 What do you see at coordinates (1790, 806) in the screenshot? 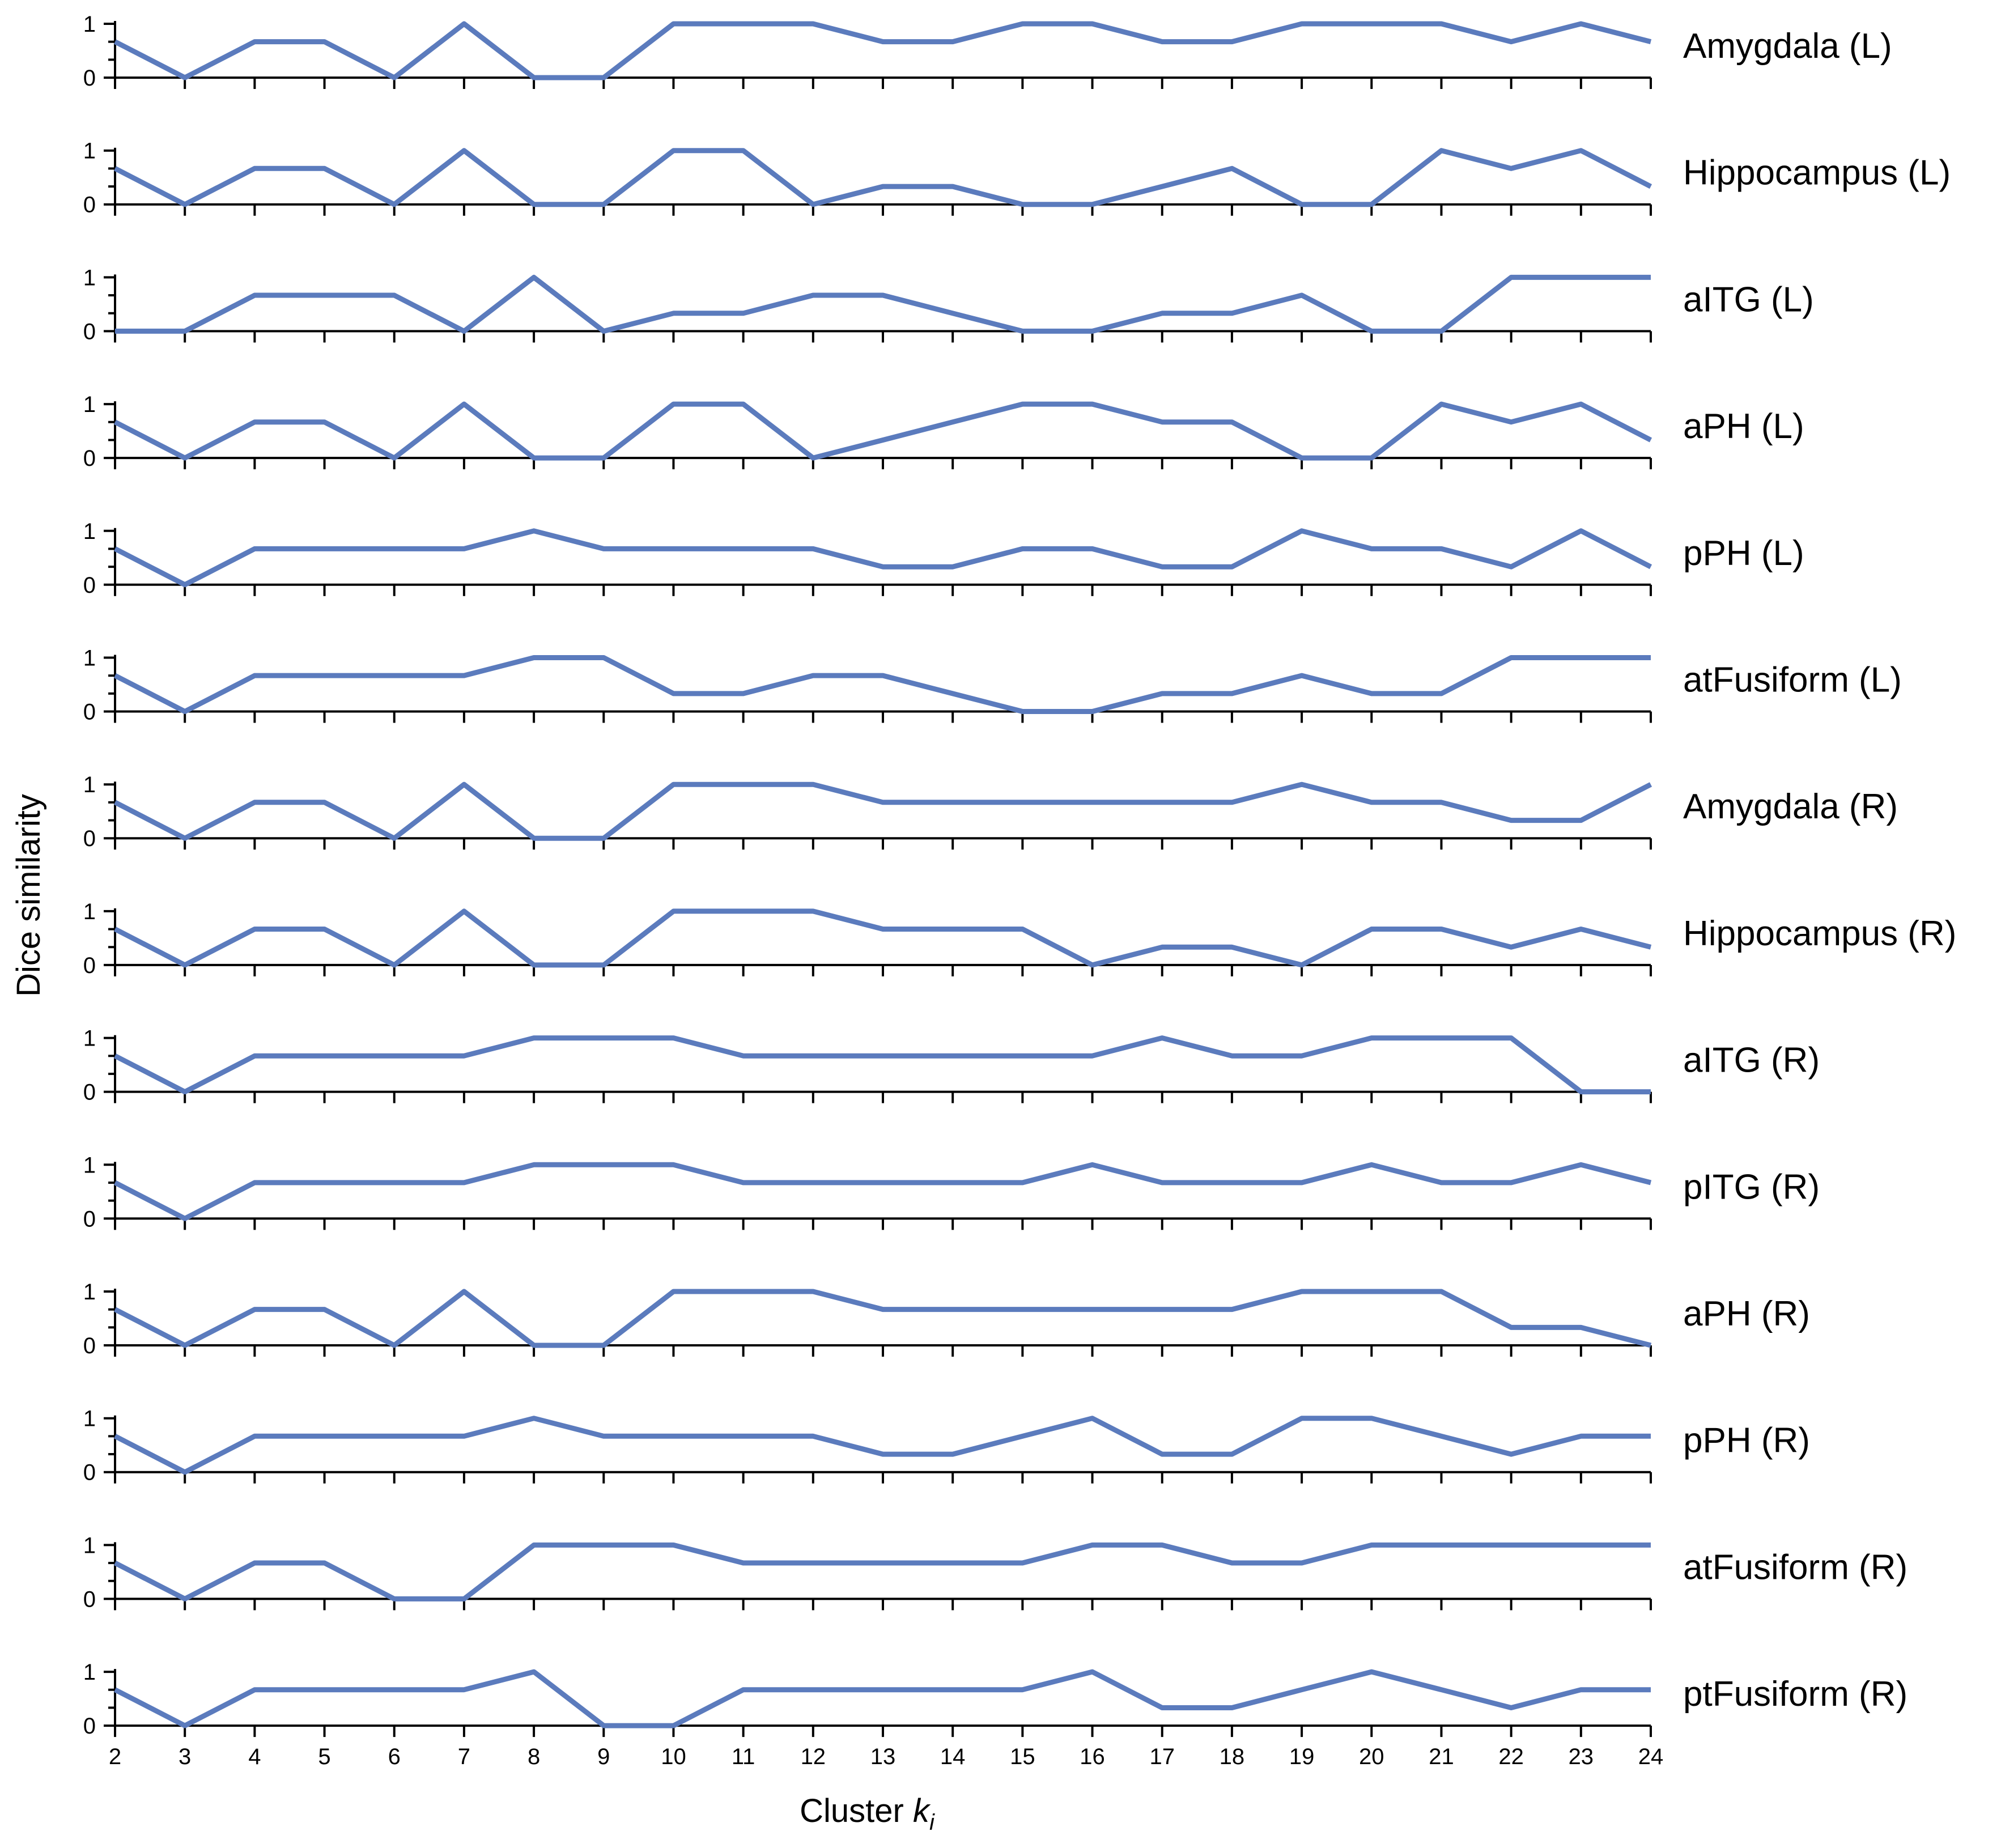
I see `series-label: Amygdala (R)` at bounding box center [1790, 806].